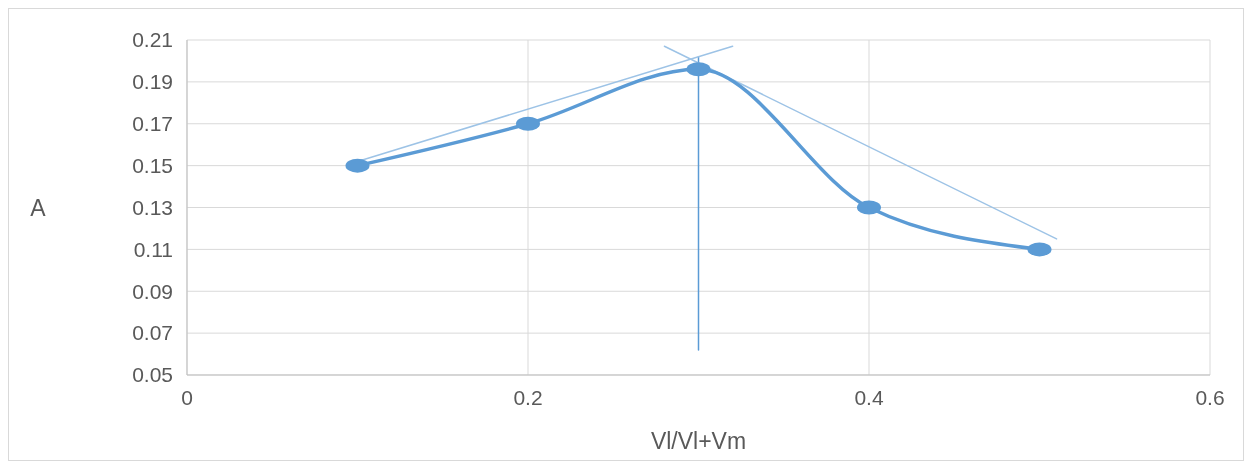  I want to click on y-tick-label: 0.05, so click(152, 375).